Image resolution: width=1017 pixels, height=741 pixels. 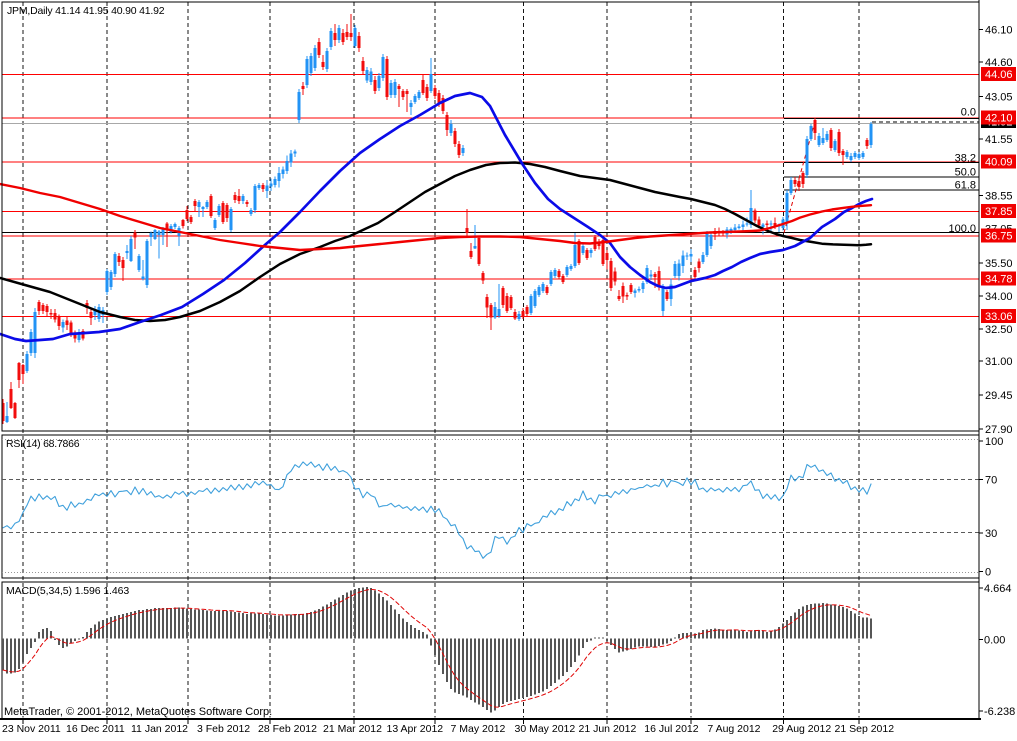 What do you see at coordinates (415, 729) in the screenshot?
I see `svg-text: 13 Apr 2012` at bounding box center [415, 729].